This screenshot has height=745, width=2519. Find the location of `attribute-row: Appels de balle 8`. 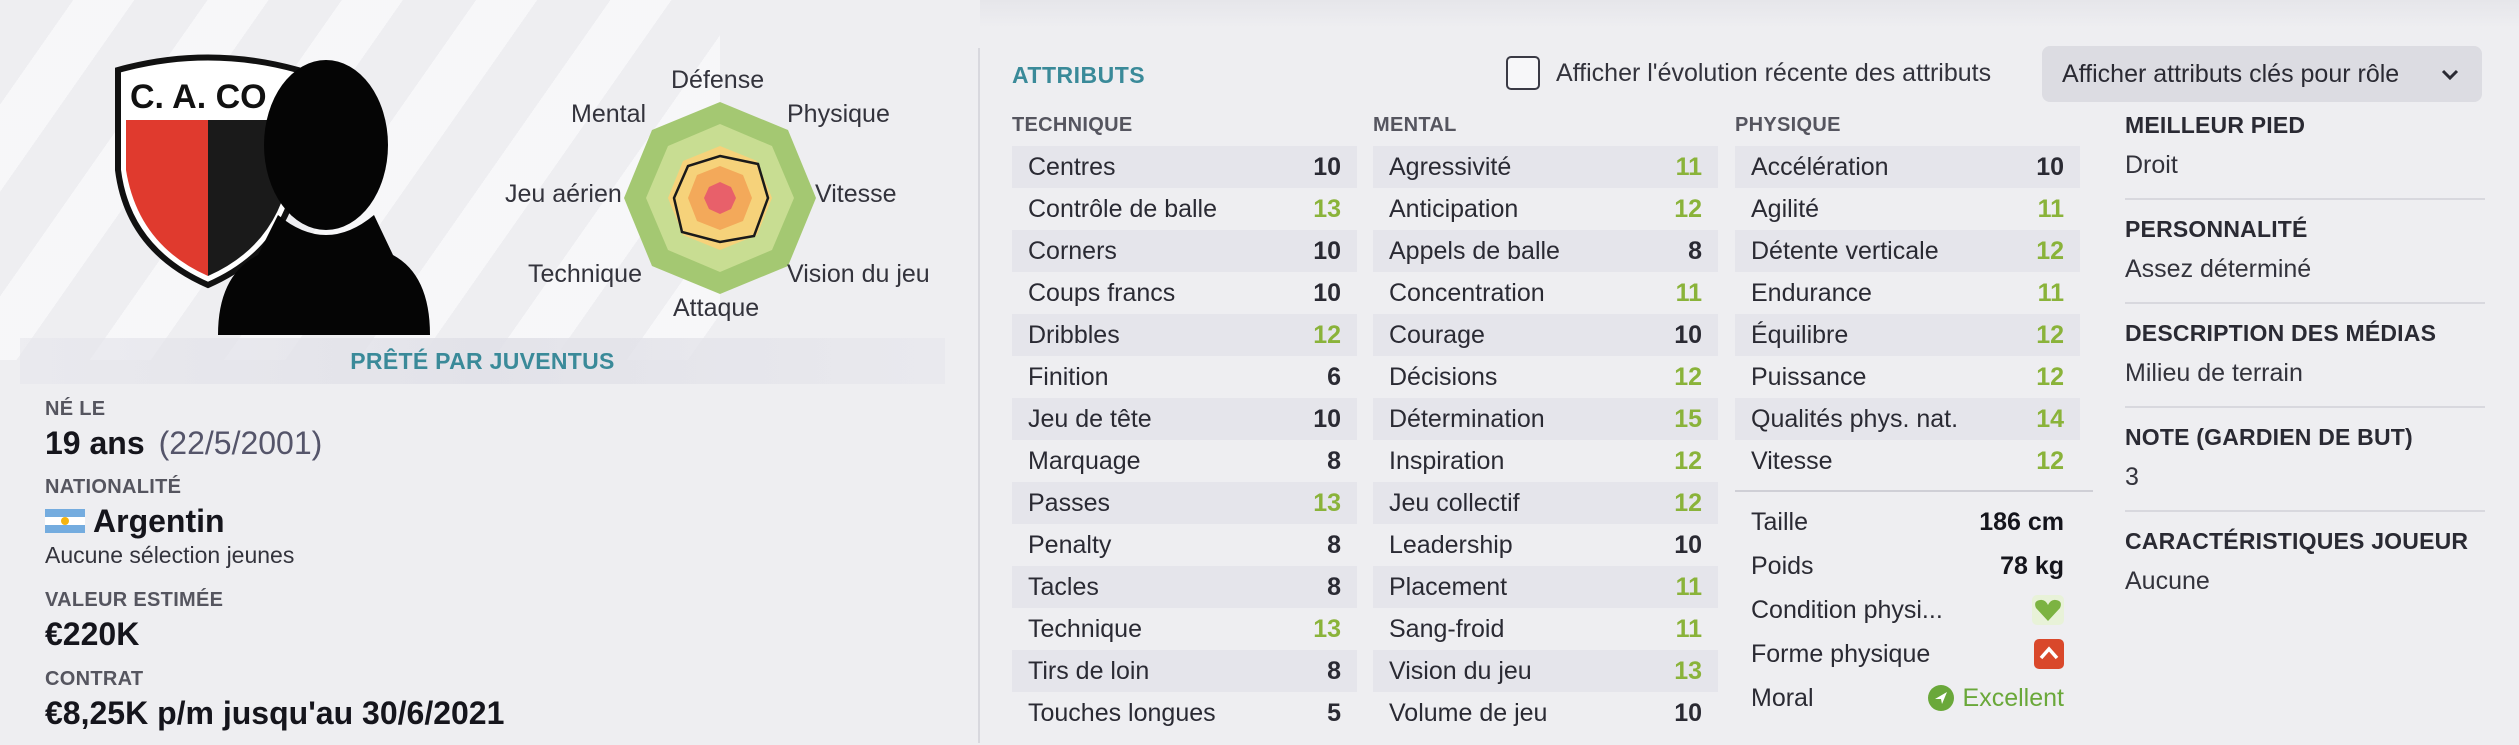

attribute-row: Appels de balle 8 is located at coordinates (1545, 251).